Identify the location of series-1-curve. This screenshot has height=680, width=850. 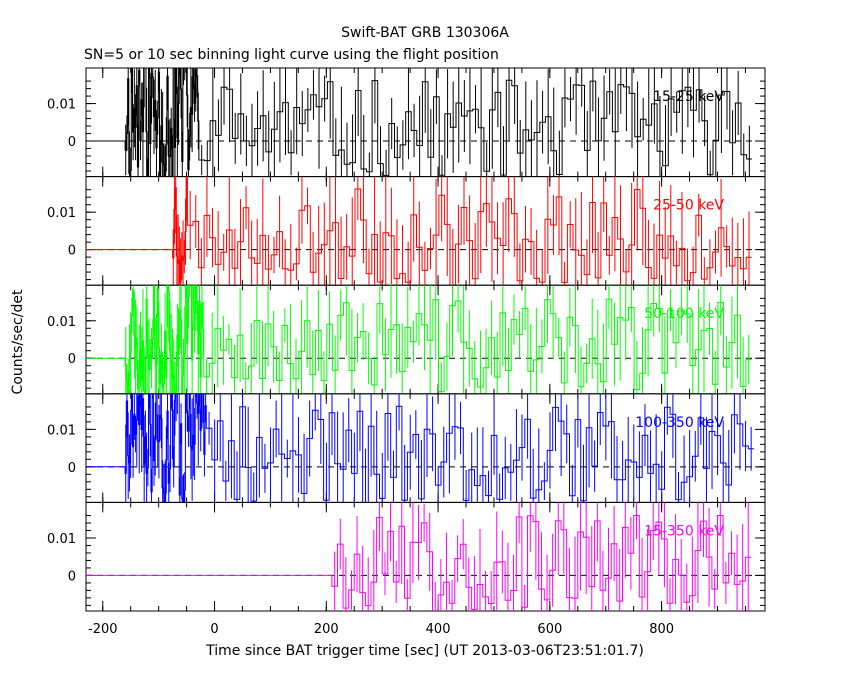
(419, 122).